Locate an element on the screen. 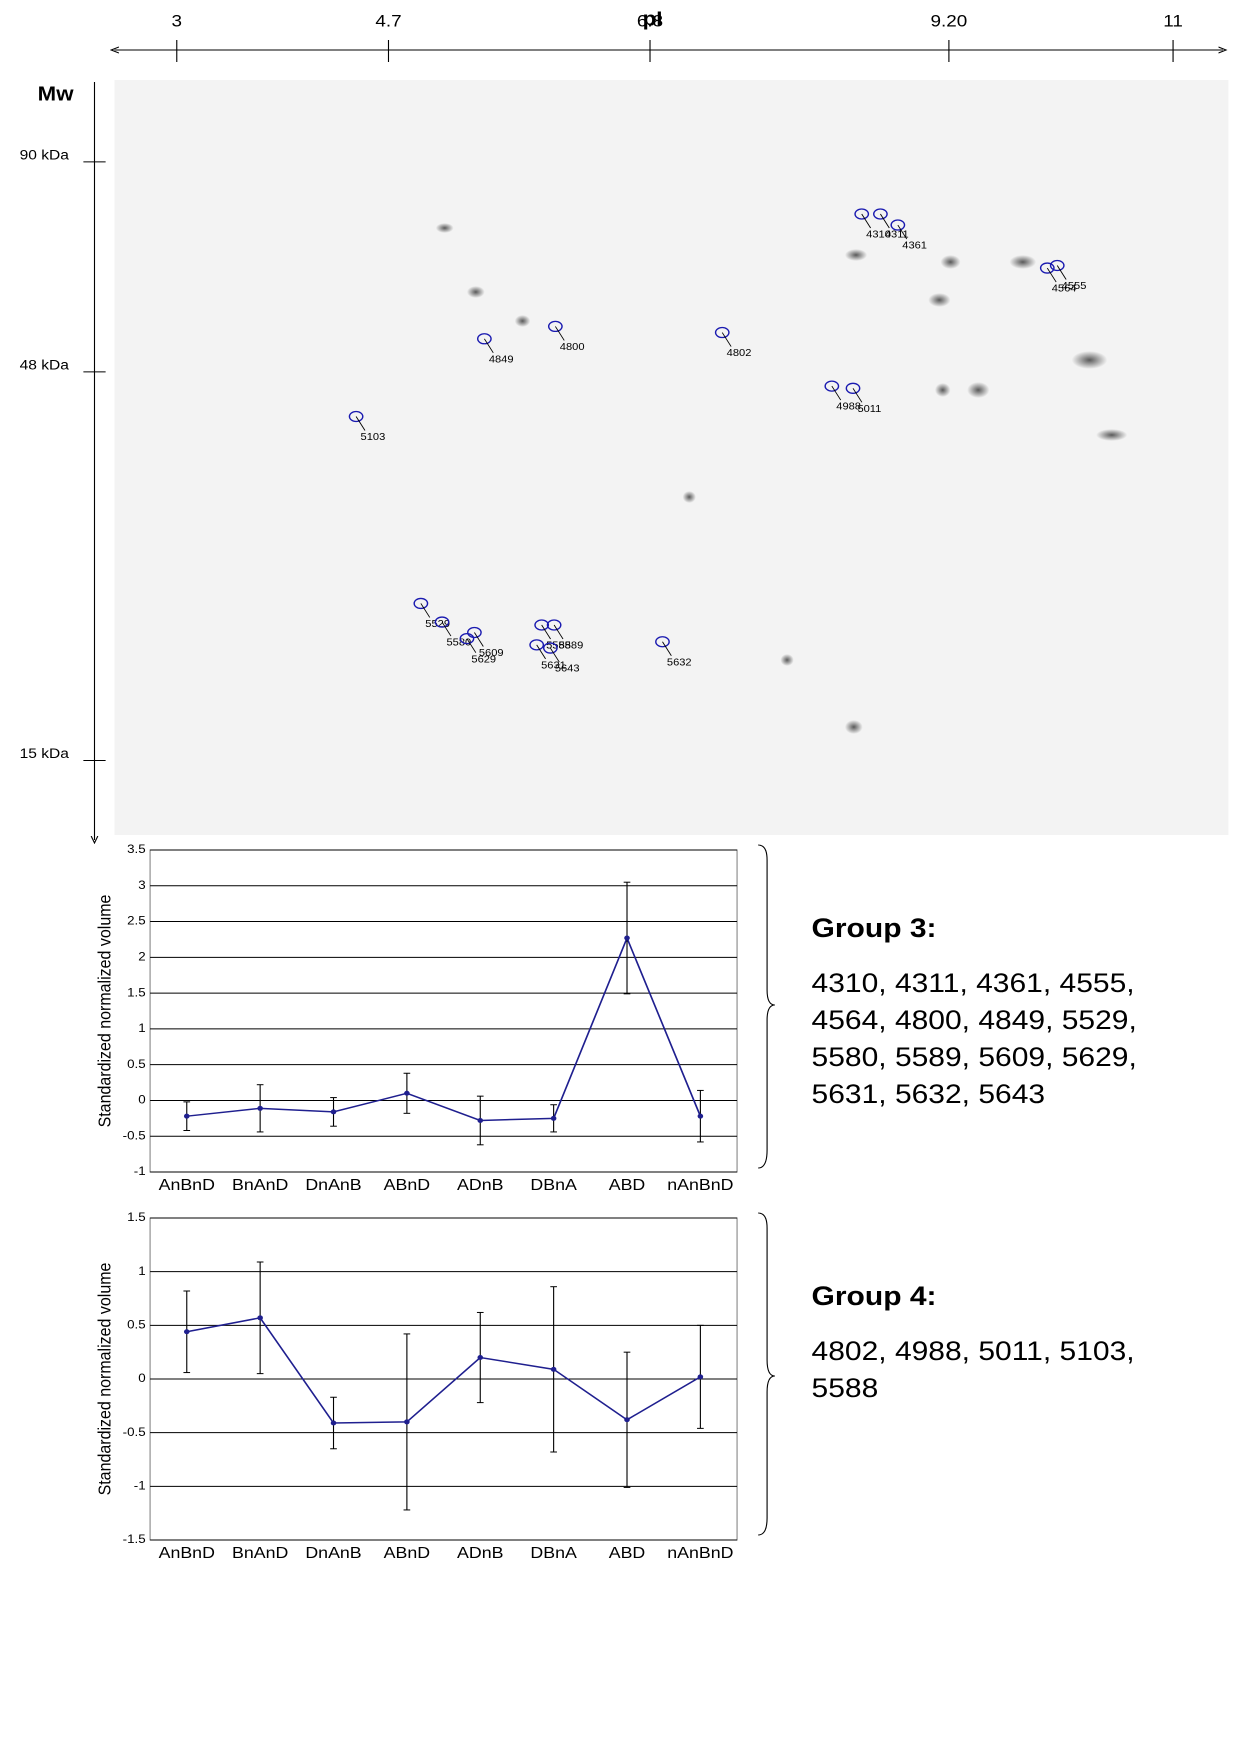 Image resolution: width=1234 pixels, height=1746 pixels. x-tick-label: ABD is located at coordinates (627, 1185).